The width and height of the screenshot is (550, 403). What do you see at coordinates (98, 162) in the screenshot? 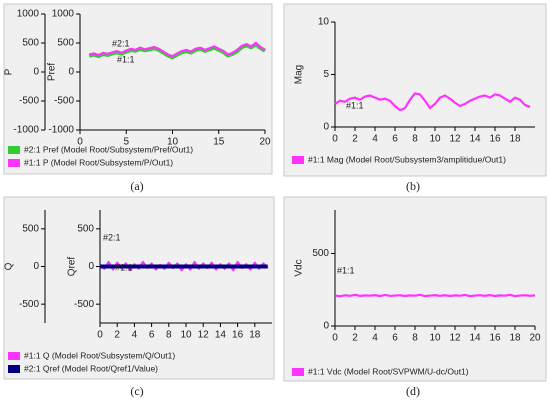
I see `legend-label: #1:1 P (Model Root/Subsystem/P/Out1)` at bounding box center [98, 162].